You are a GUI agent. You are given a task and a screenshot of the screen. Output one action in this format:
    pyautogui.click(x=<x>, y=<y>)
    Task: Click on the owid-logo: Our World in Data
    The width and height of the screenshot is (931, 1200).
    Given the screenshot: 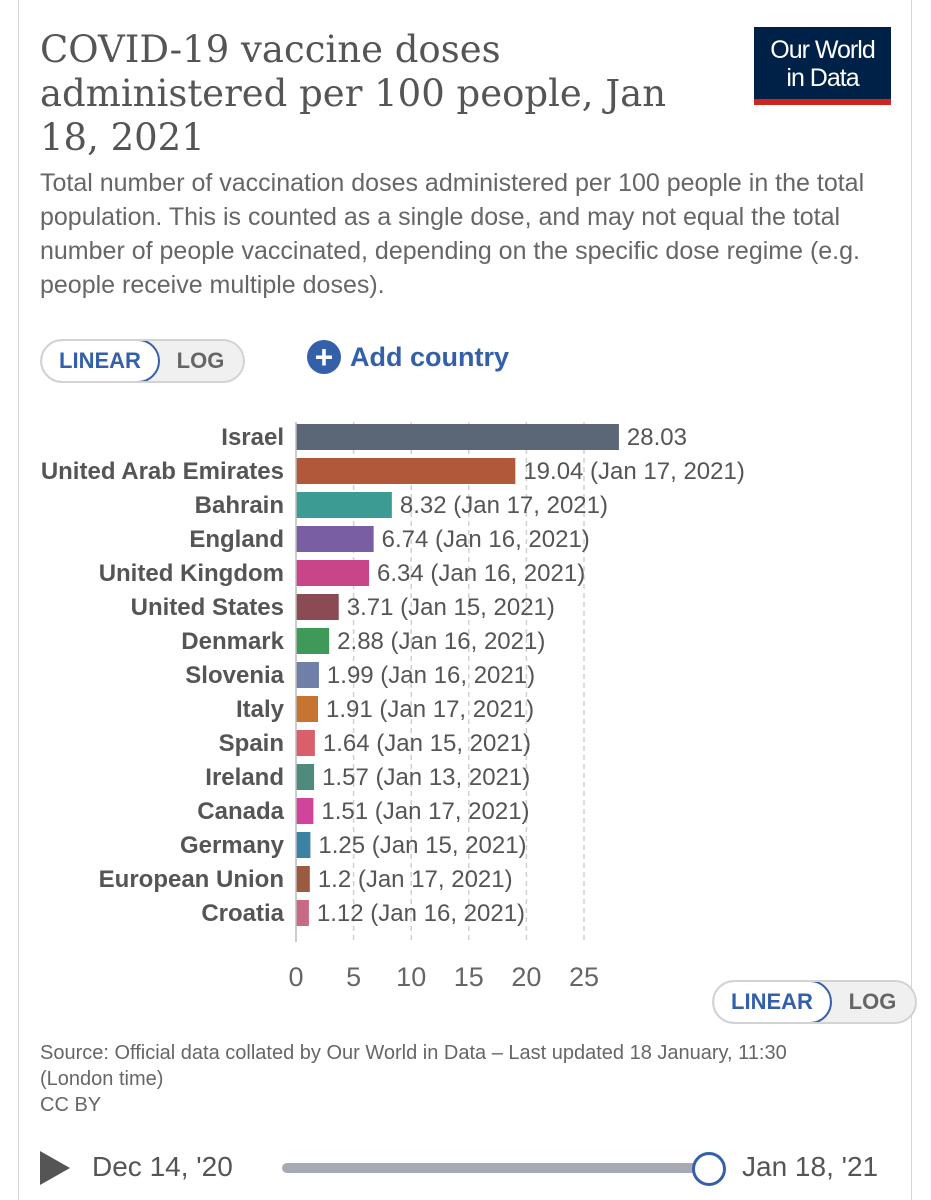 What is the action you would take?
    pyautogui.click(x=822, y=66)
    